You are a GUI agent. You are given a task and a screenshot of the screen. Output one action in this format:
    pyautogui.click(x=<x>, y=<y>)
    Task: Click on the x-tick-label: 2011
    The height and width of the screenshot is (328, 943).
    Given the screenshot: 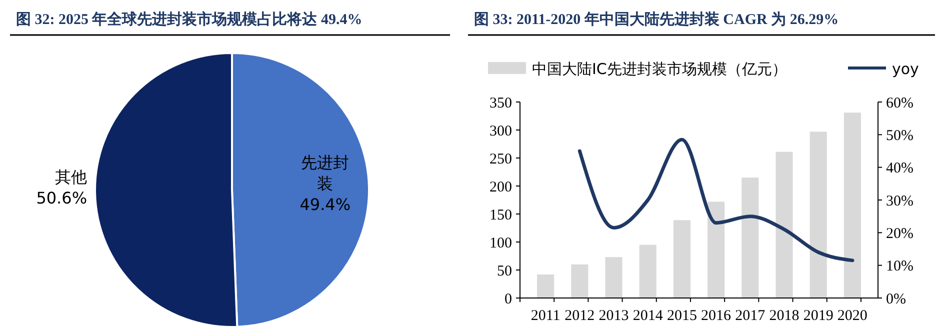 What is the action you would take?
    pyautogui.click(x=545, y=316)
    